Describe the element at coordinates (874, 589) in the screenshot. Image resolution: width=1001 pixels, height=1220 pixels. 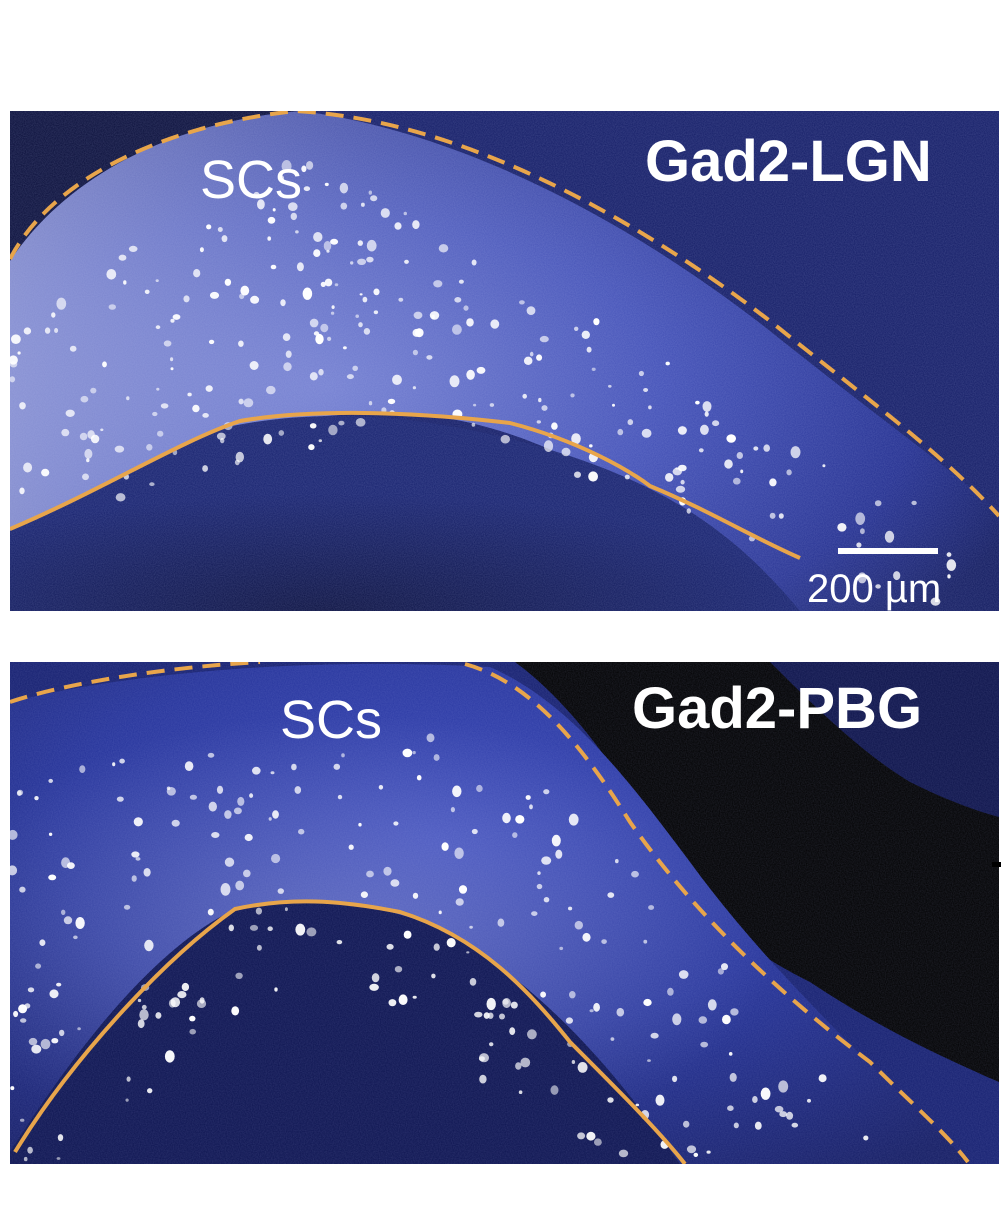
I see `scale-bar-label: 200 µm` at that location.